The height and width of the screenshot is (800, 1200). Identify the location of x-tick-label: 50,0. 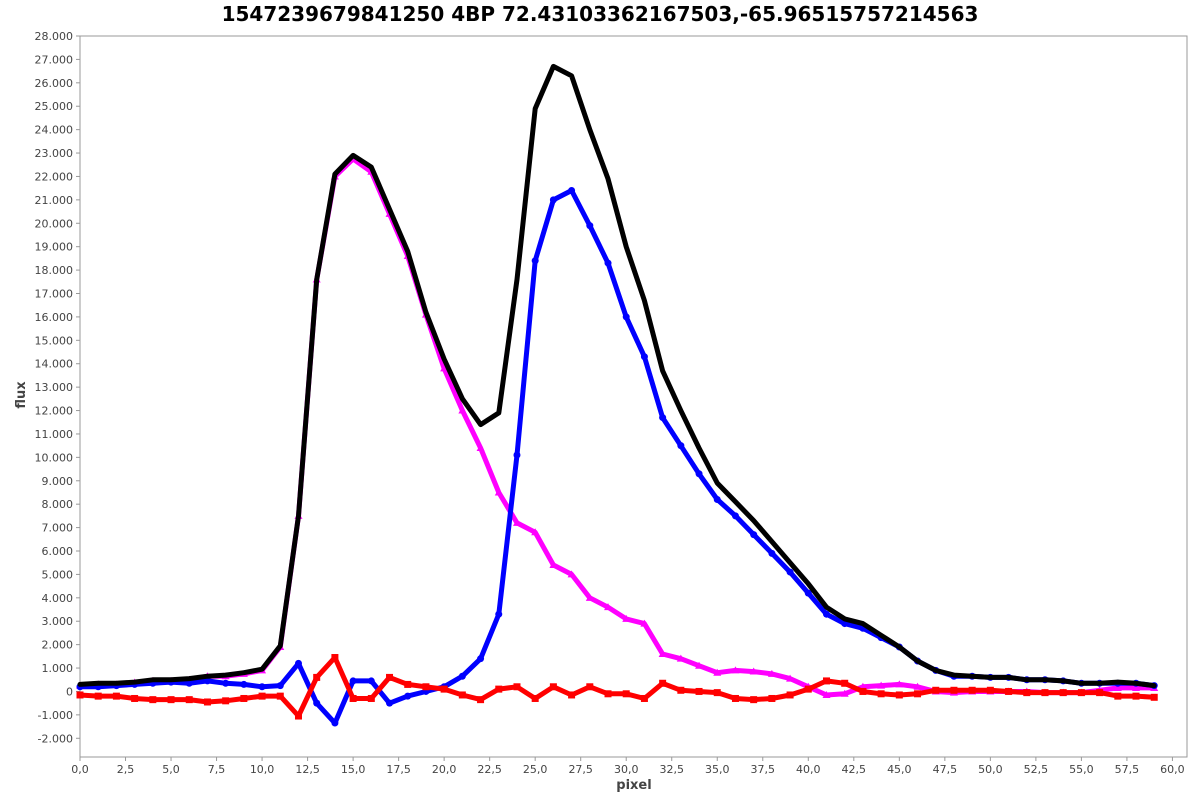
(990, 769).